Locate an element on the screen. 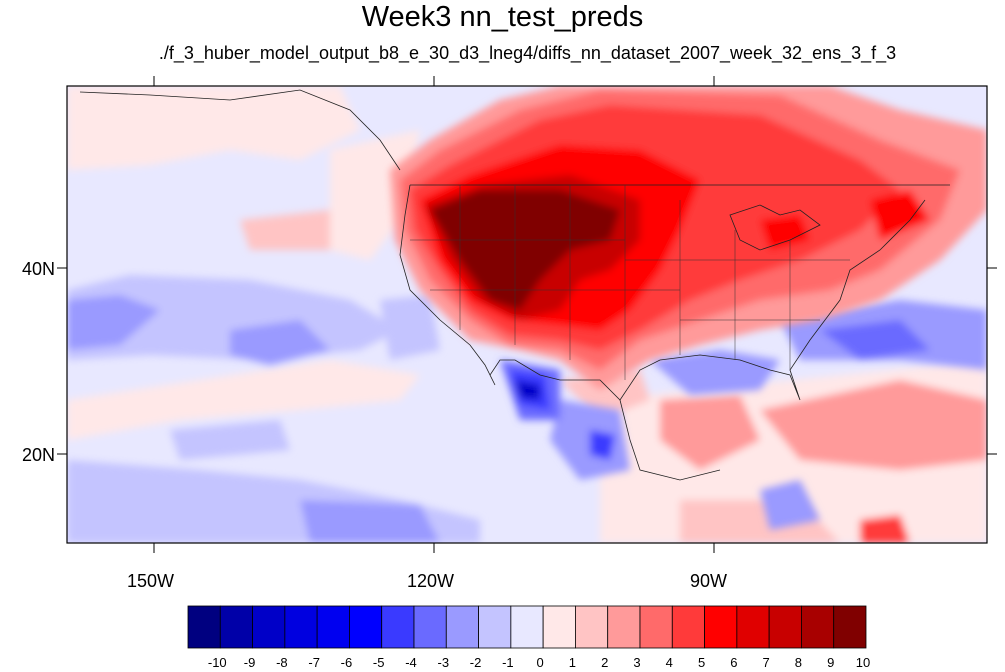 This screenshot has height=672, width=1005. colorbar-tick-label: 3 is located at coordinates (637, 662).